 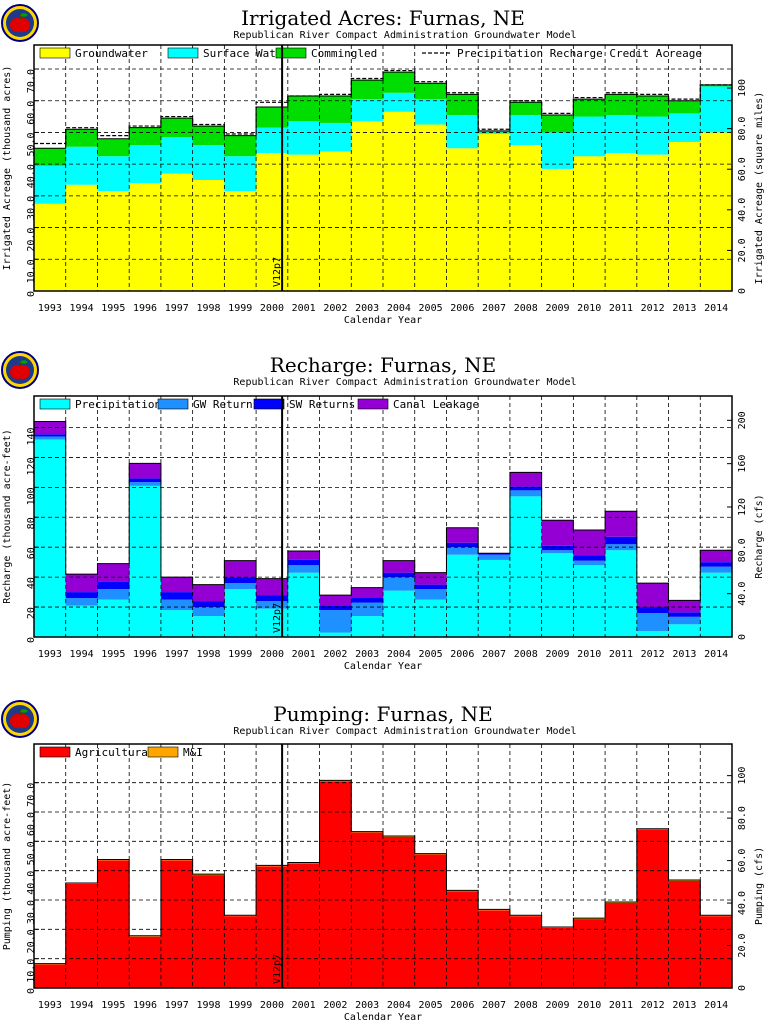 I want to click on tick-label: 80.0, so click(x=742, y=818).